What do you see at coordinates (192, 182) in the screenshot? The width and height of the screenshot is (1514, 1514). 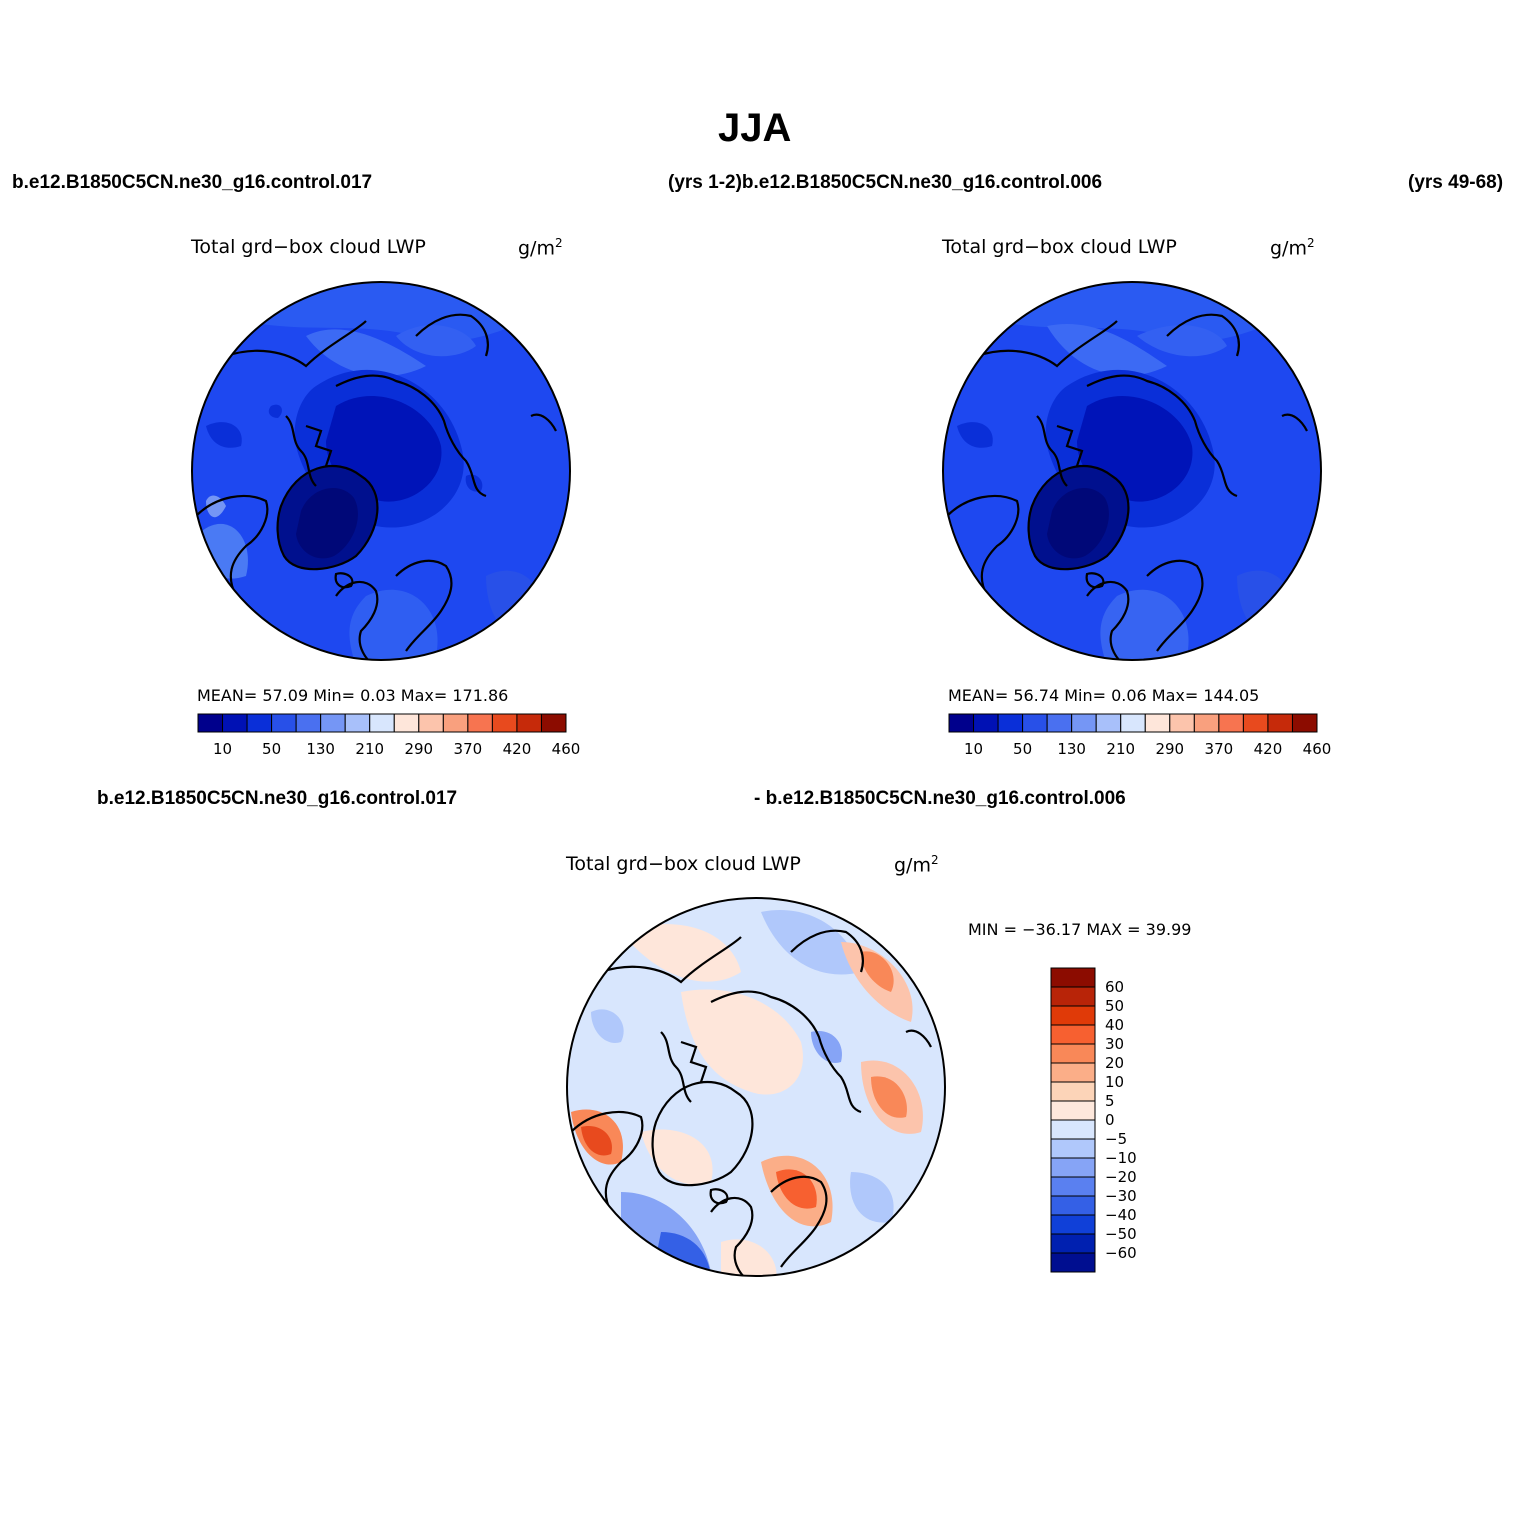 I see `case-label-top-left: b.e12.B1850C5CN.ne30_g16.control.017` at bounding box center [192, 182].